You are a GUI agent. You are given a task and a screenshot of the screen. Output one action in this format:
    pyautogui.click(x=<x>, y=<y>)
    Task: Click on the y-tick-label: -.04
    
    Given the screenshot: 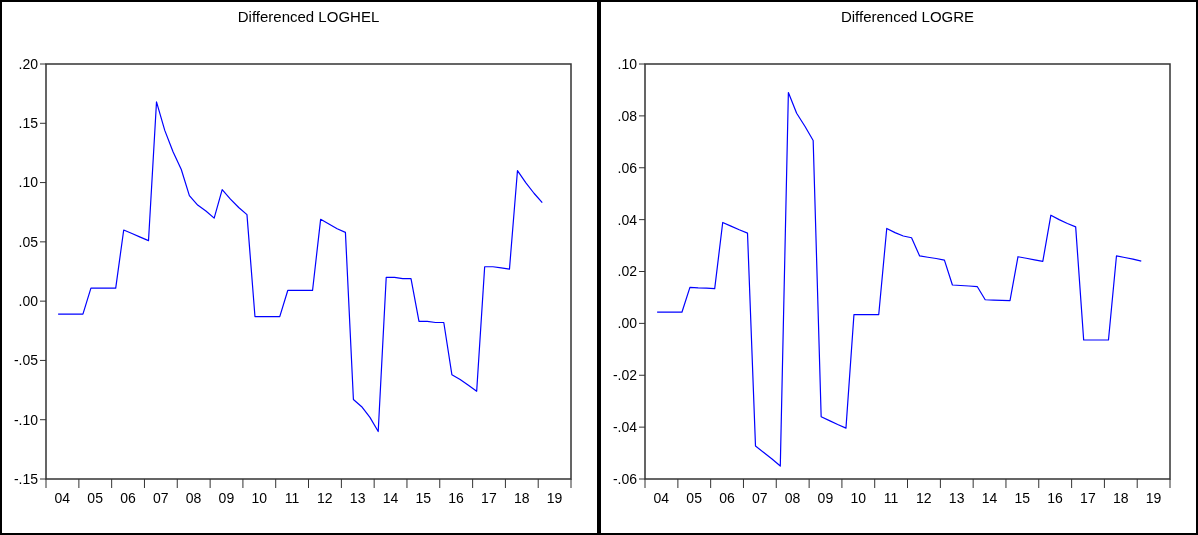 What is the action you would take?
    pyautogui.click(x=625, y=427)
    